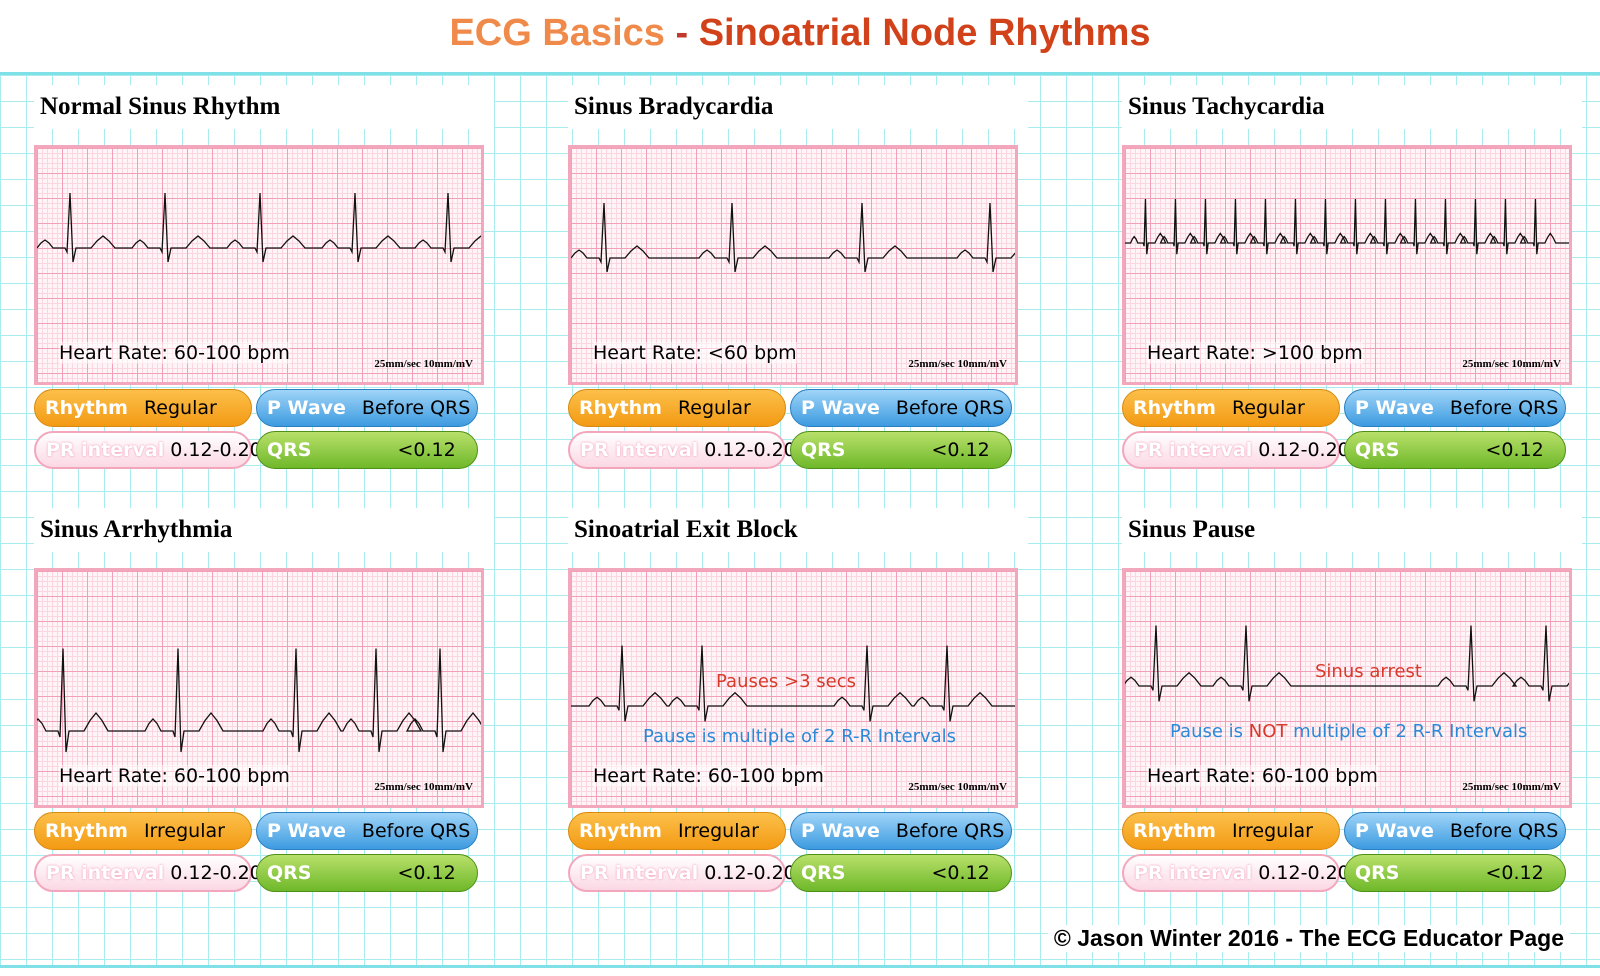 The width and height of the screenshot is (1600, 976). What do you see at coordinates (1255, 353) in the screenshot?
I see `heart-rate: Heart Rate: >100 bpm` at bounding box center [1255, 353].